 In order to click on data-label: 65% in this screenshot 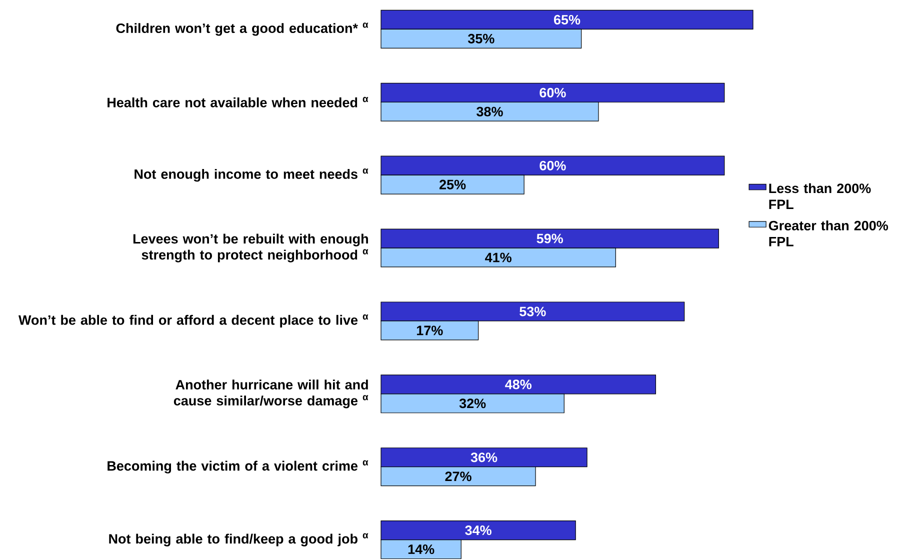, I will do `click(567, 19)`.